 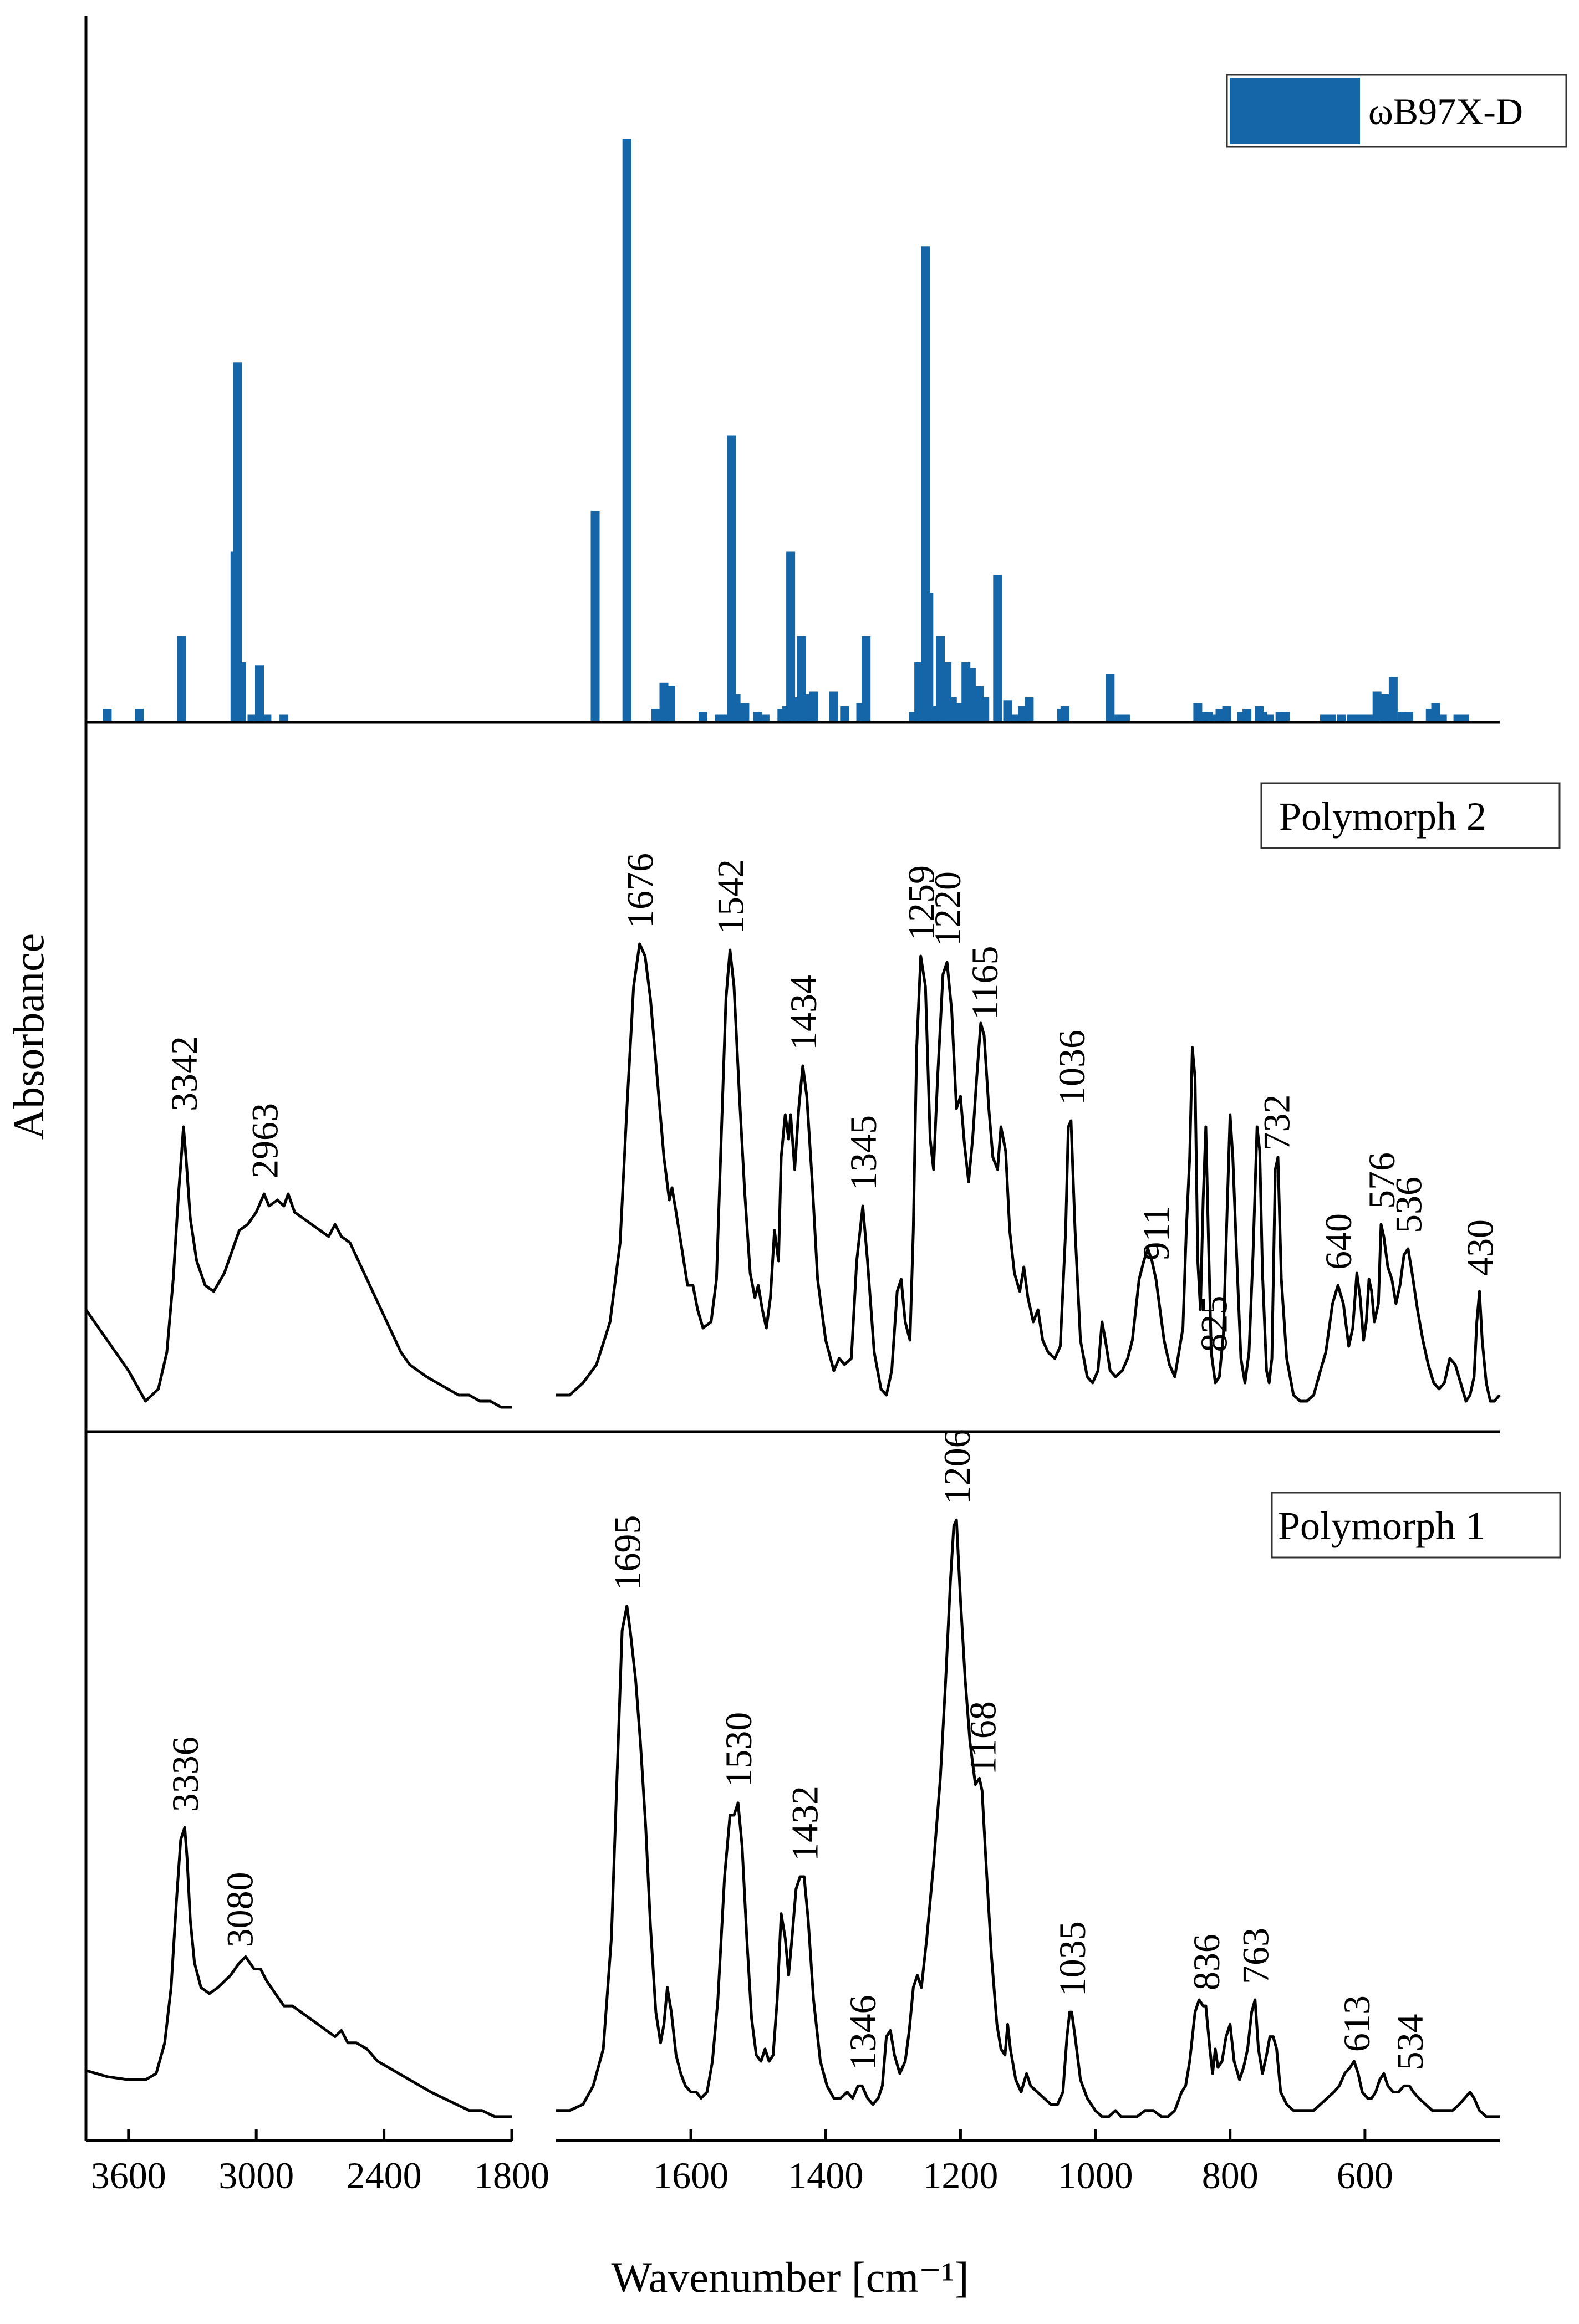 What do you see at coordinates (385, 2175) in the screenshot?
I see `x-tick-label: 2400` at bounding box center [385, 2175].